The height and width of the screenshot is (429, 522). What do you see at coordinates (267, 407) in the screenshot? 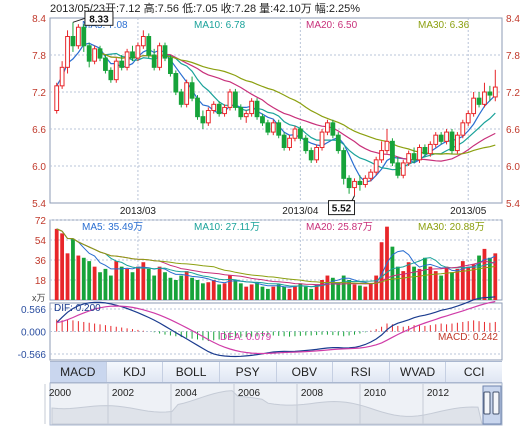
I see `timeline-area` at bounding box center [267, 407].